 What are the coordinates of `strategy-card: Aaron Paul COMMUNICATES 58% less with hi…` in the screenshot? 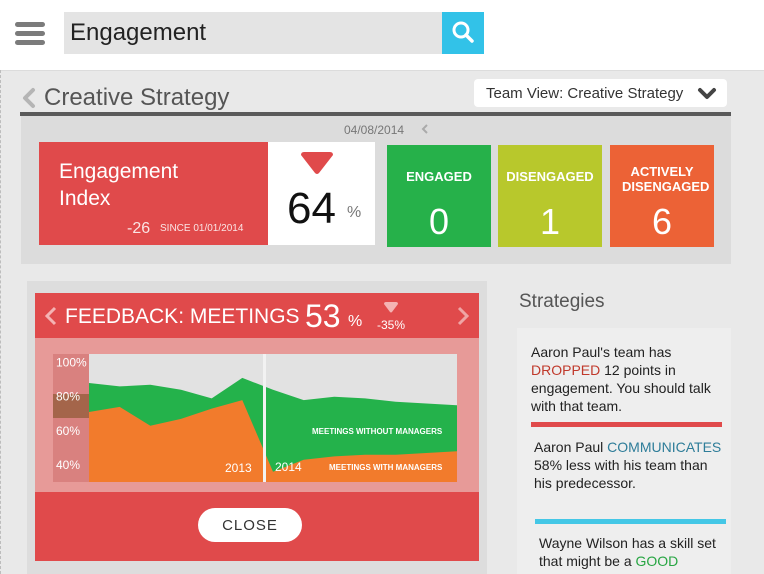 It's located at (629, 465).